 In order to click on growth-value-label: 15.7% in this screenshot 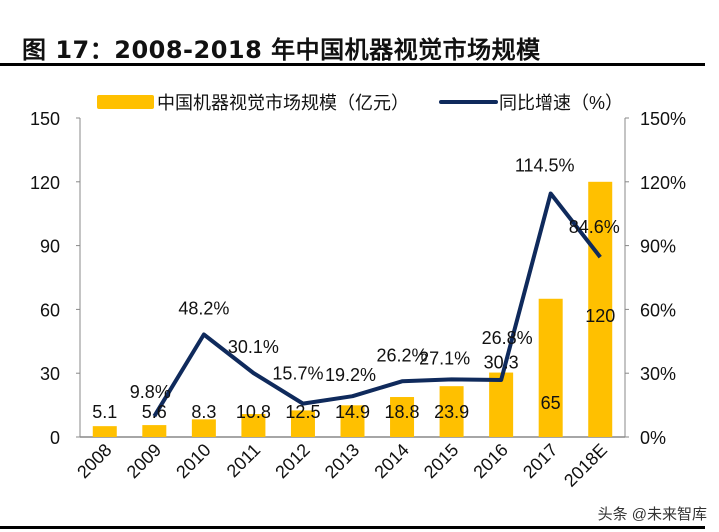, I will do `click(297, 374)`.